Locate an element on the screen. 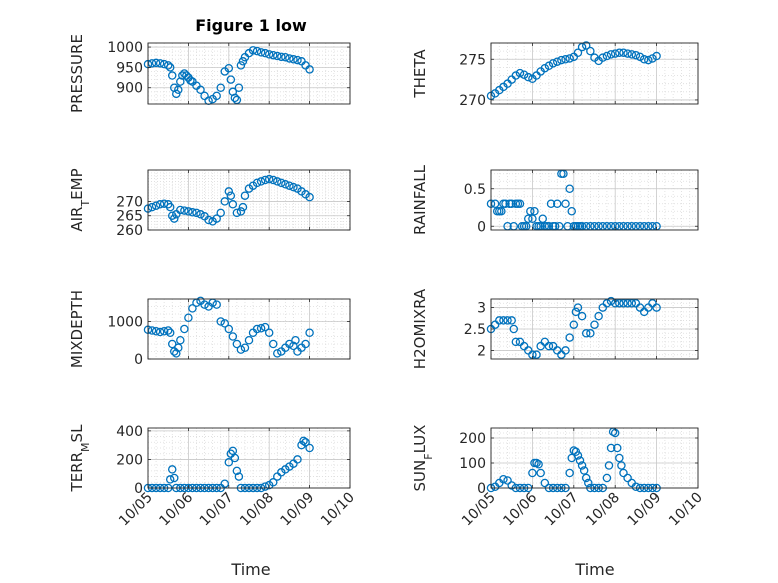 Image resolution: width=778 pixels, height=583 pixels. x-tick-label: 10/07 is located at coordinates (562, 510).